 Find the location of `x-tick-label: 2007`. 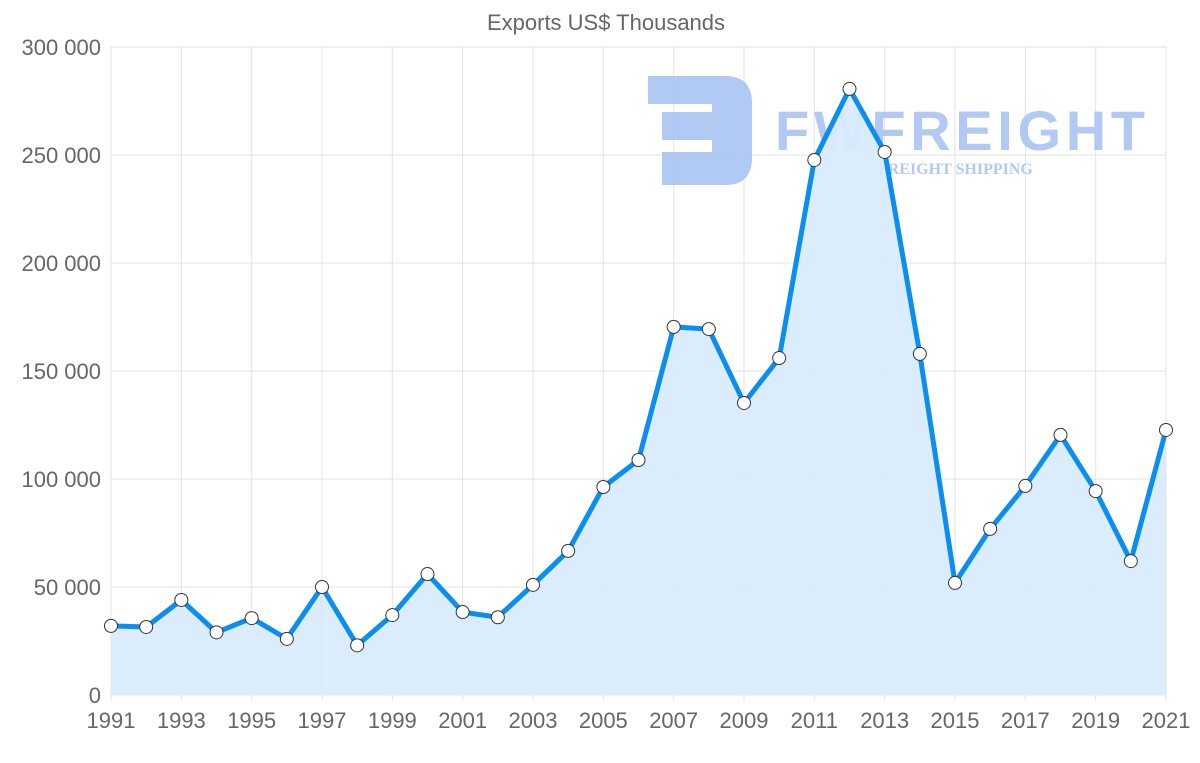

x-tick-label: 2007 is located at coordinates (673, 720).